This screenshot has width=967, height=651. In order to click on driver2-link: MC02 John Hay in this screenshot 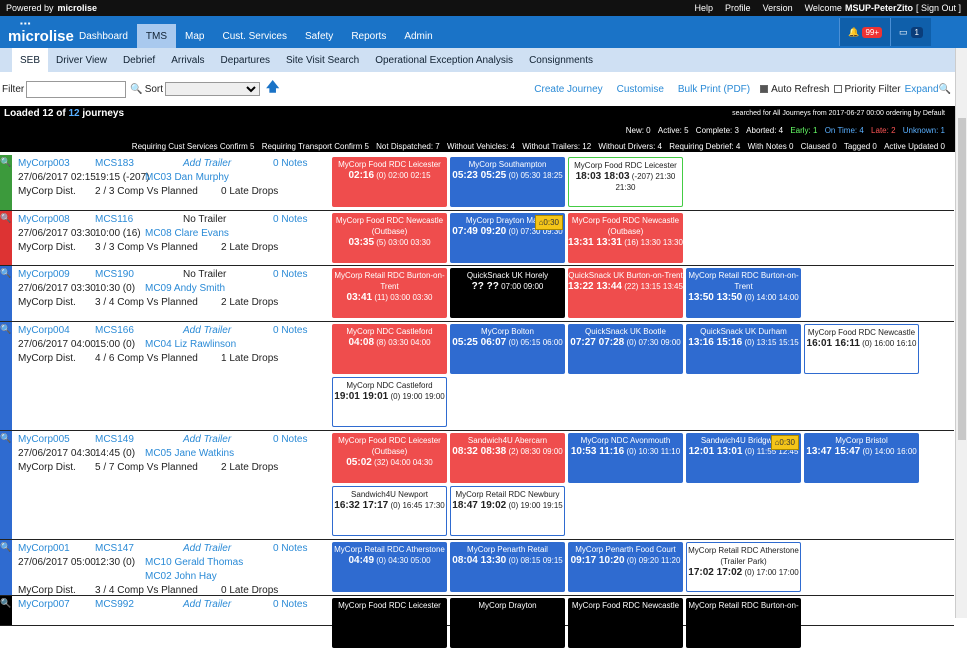, I will do `click(181, 576)`.